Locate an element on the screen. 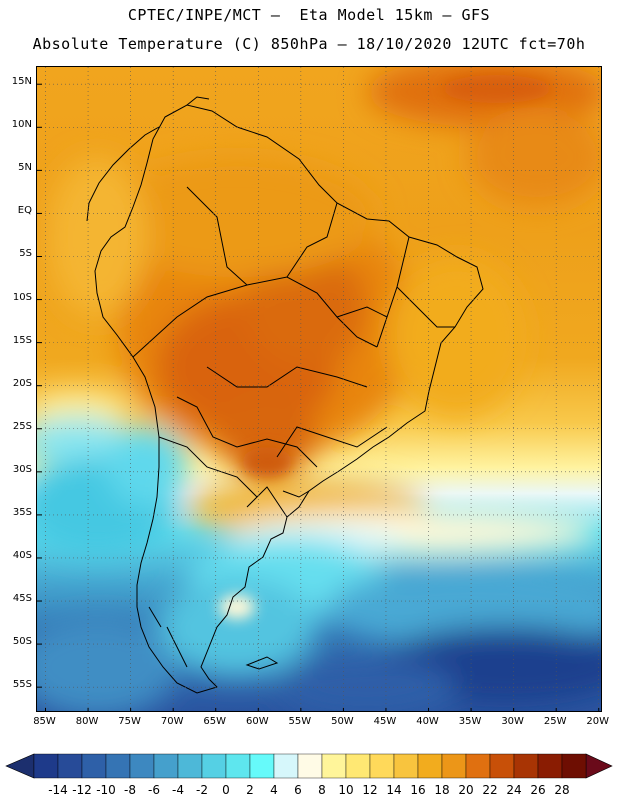 The height and width of the screenshot is (800, 618). colorbar-tick-label: 22 is located at coordinates (490, 790).